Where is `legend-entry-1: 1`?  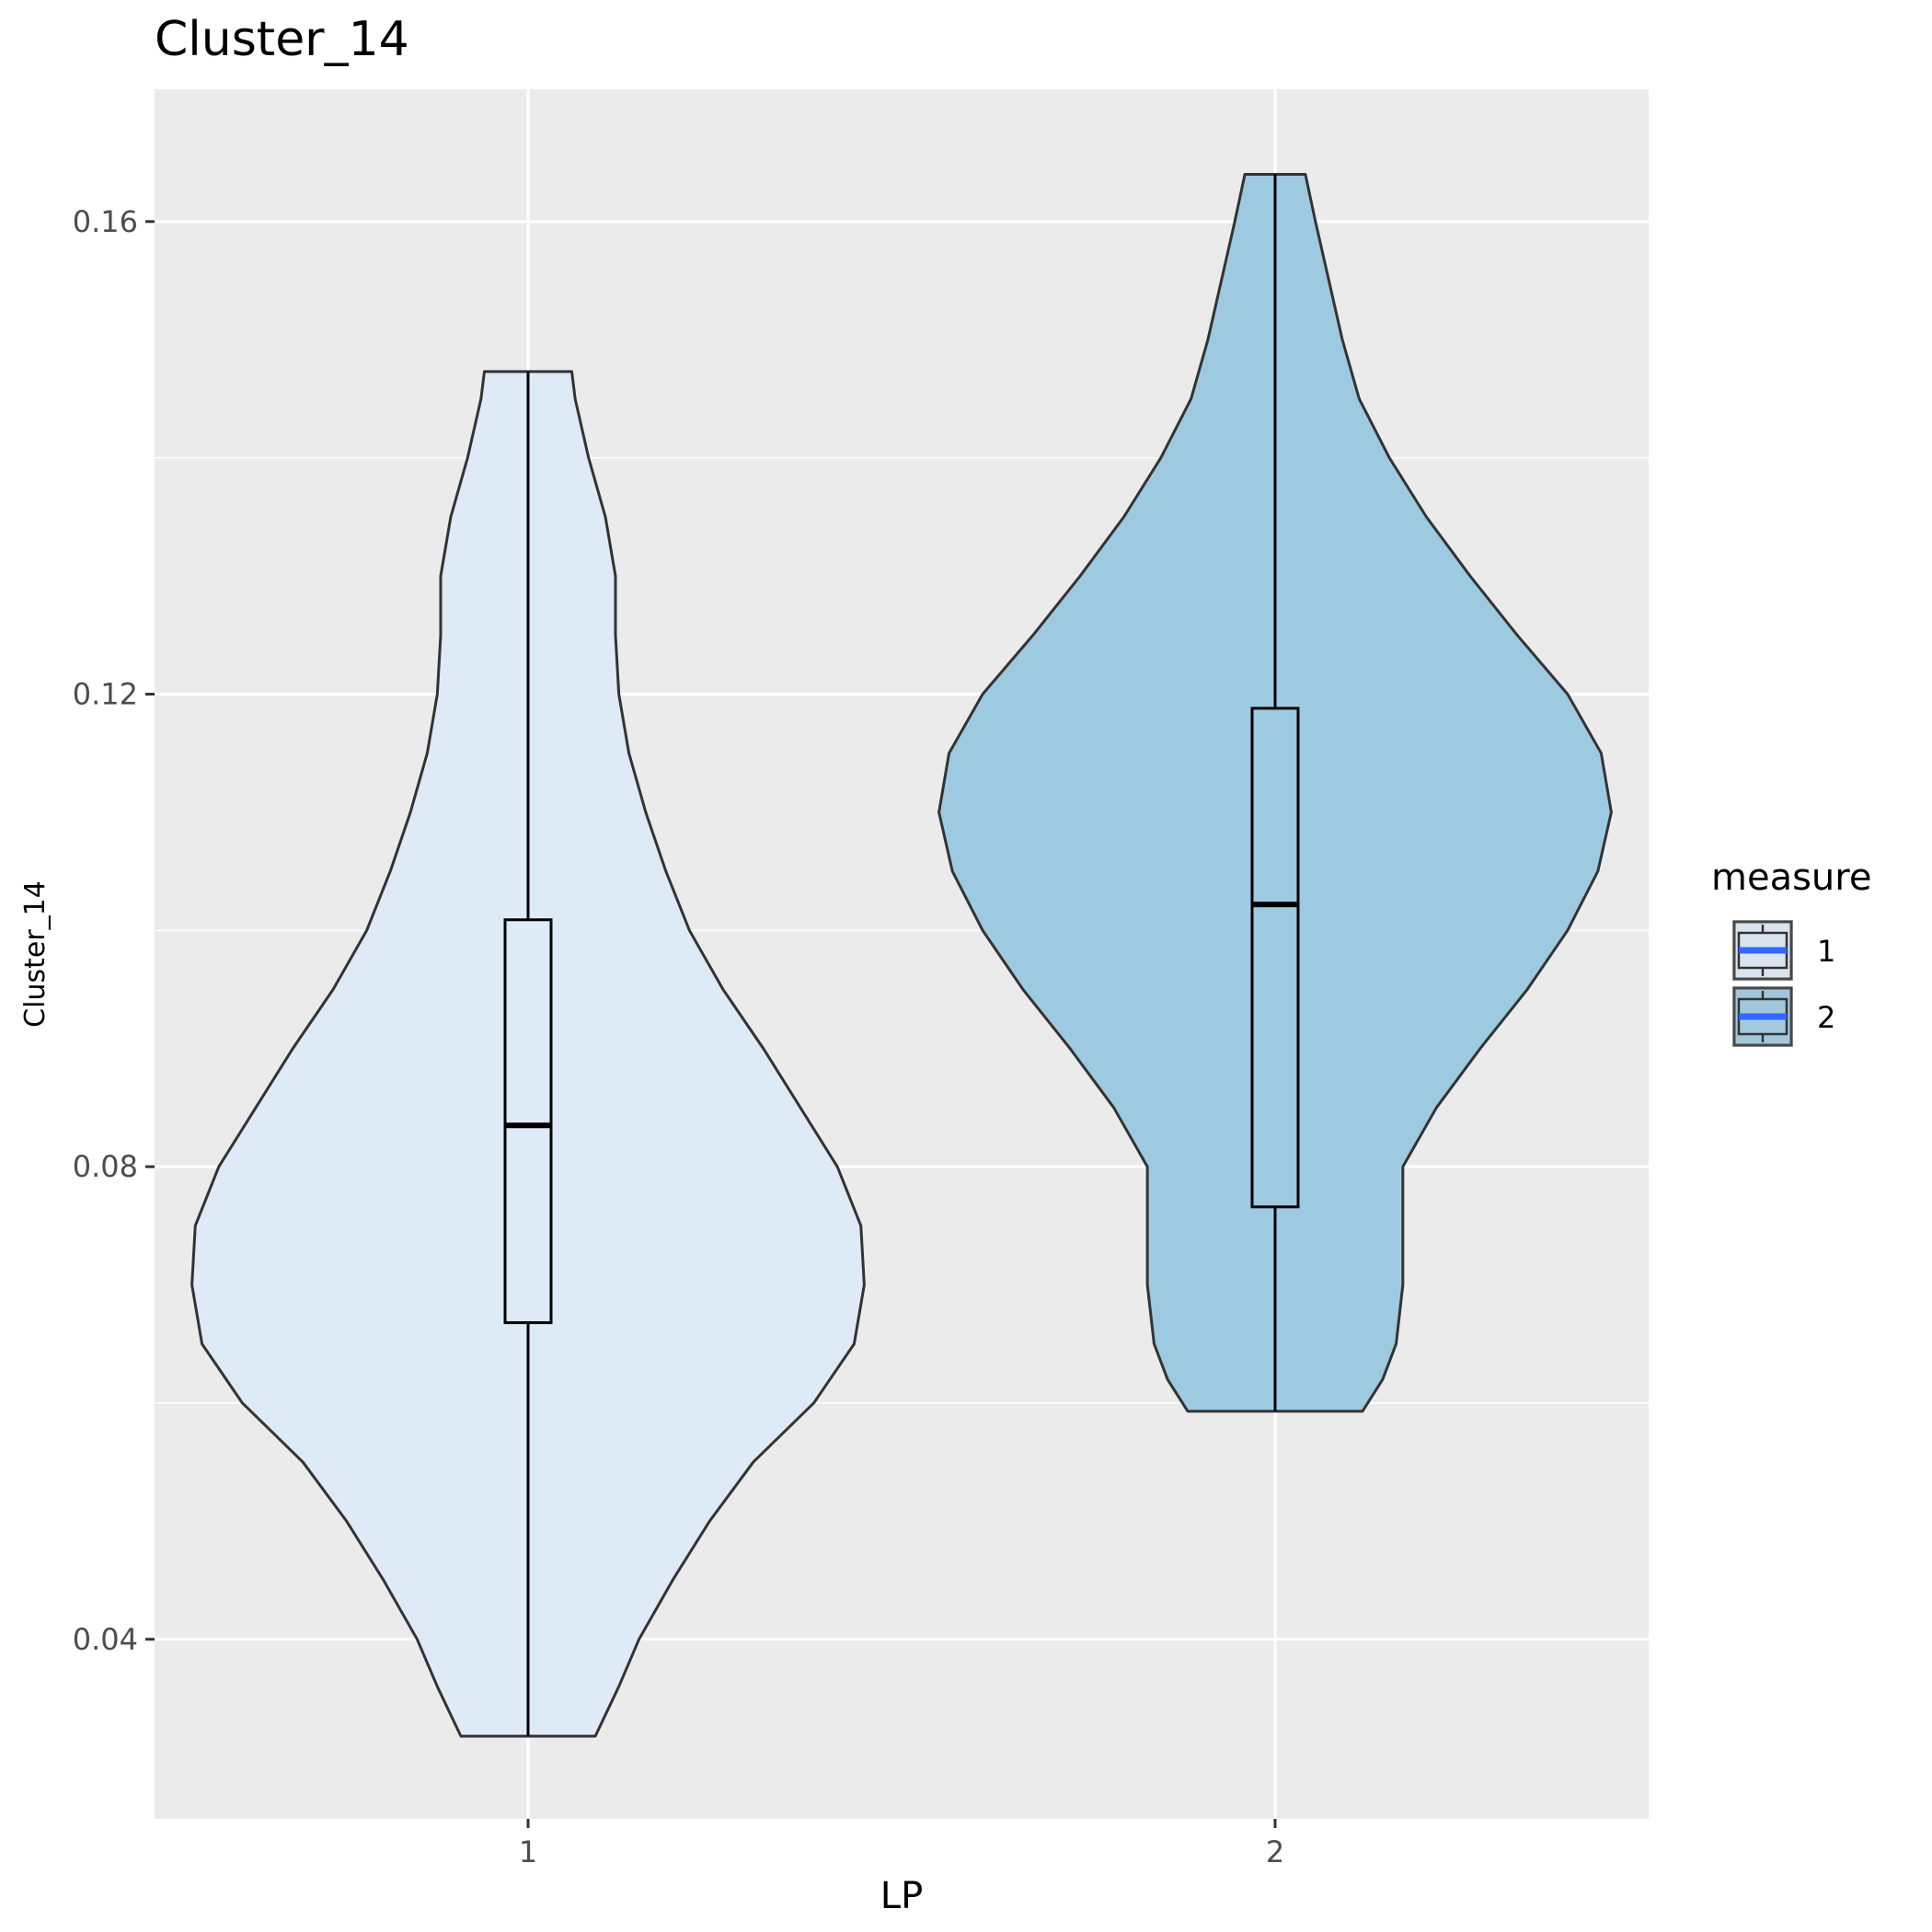 legend-entry-1: 1 is located at coordinates (1783, 951).